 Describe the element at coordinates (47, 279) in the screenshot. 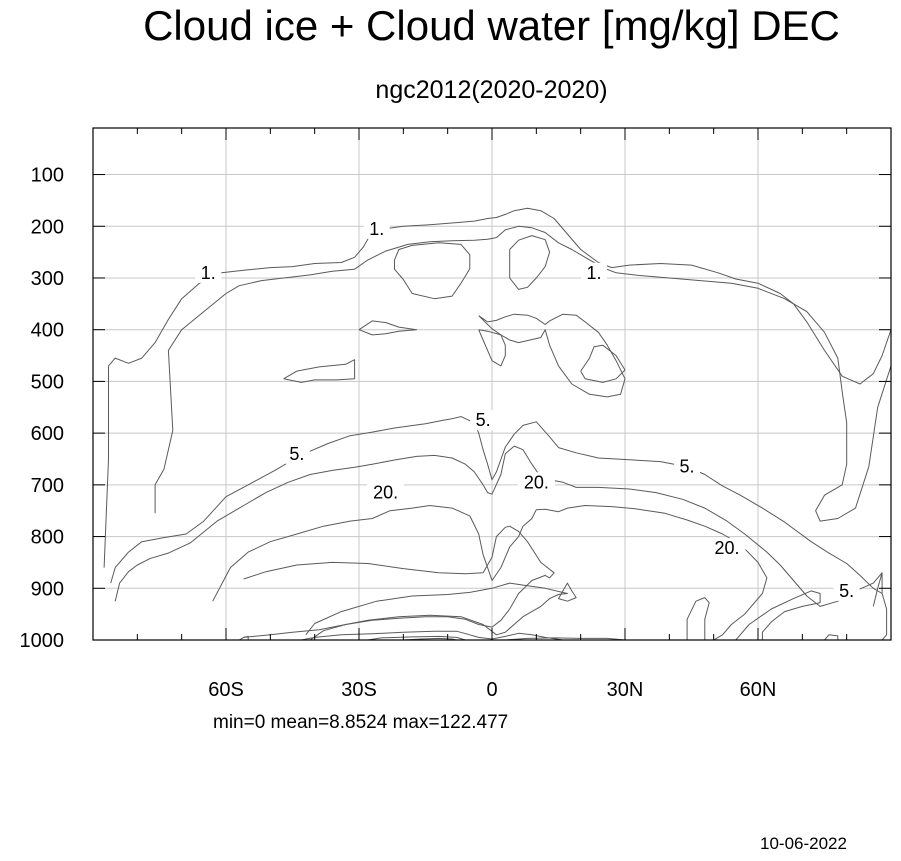

I see `y-tick-label: 300` at that location.